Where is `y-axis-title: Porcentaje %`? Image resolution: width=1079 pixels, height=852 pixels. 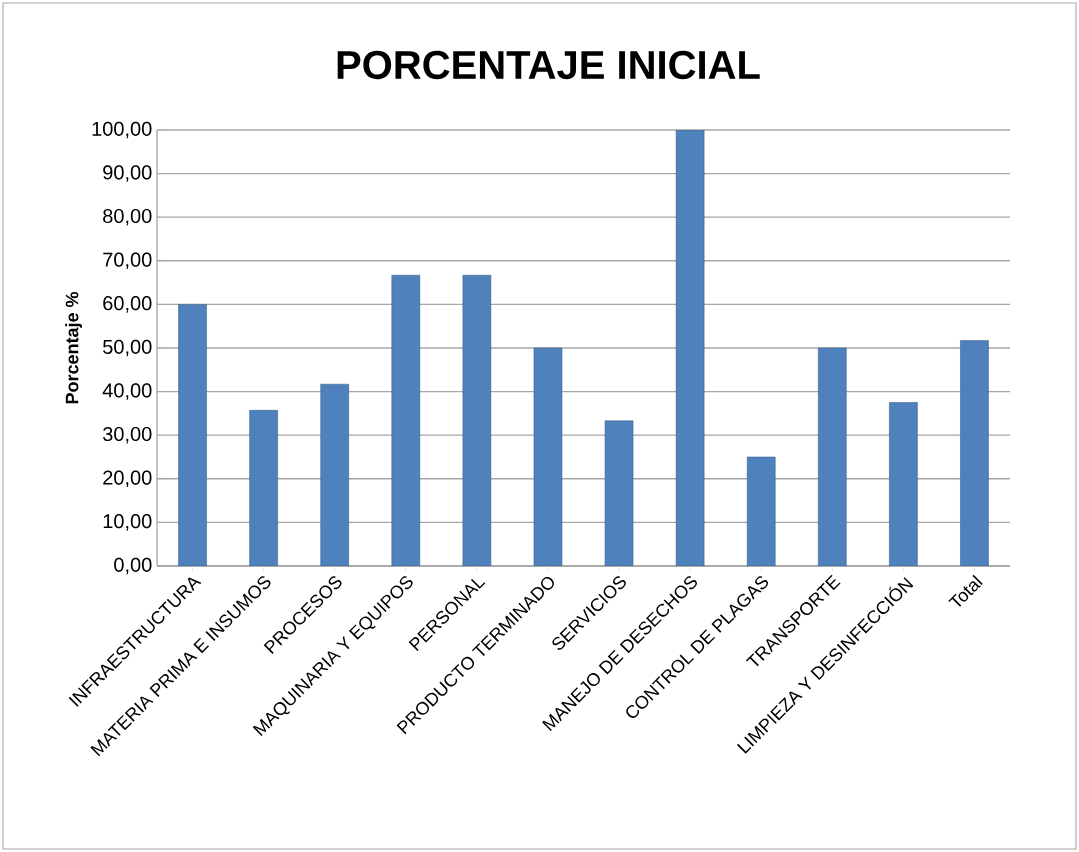
y-axis-title: Porcentaje % is located at coordinates (73, 347).